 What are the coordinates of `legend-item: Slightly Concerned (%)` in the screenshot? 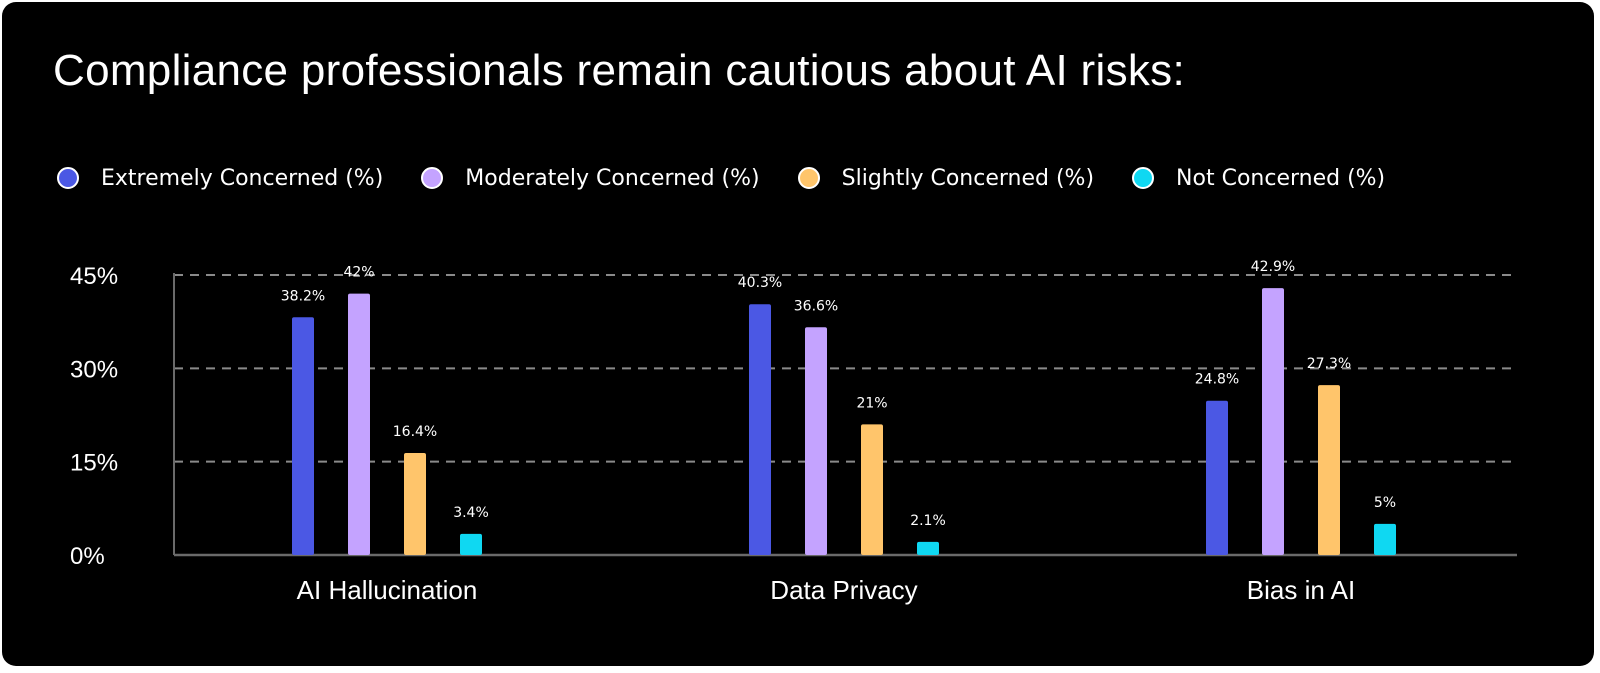 It's located at (946, 178).